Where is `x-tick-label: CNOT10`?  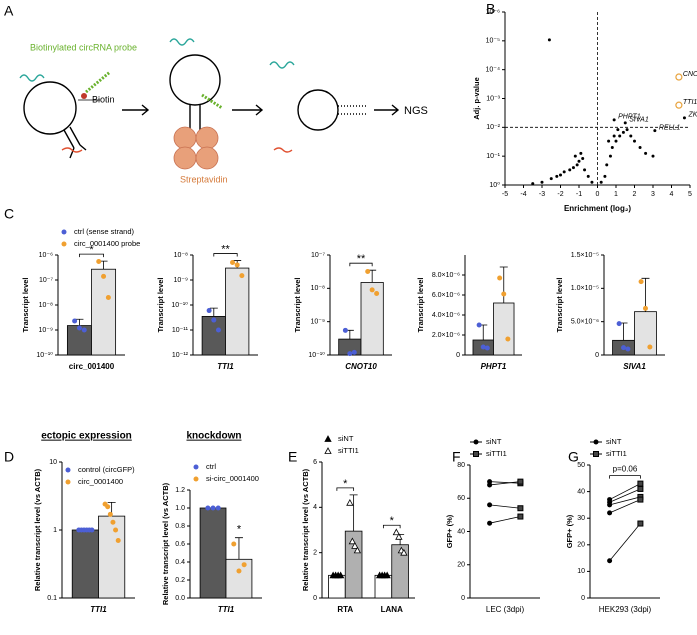
x-tick-label: CNOT10 is located at coordinates (361, 366).